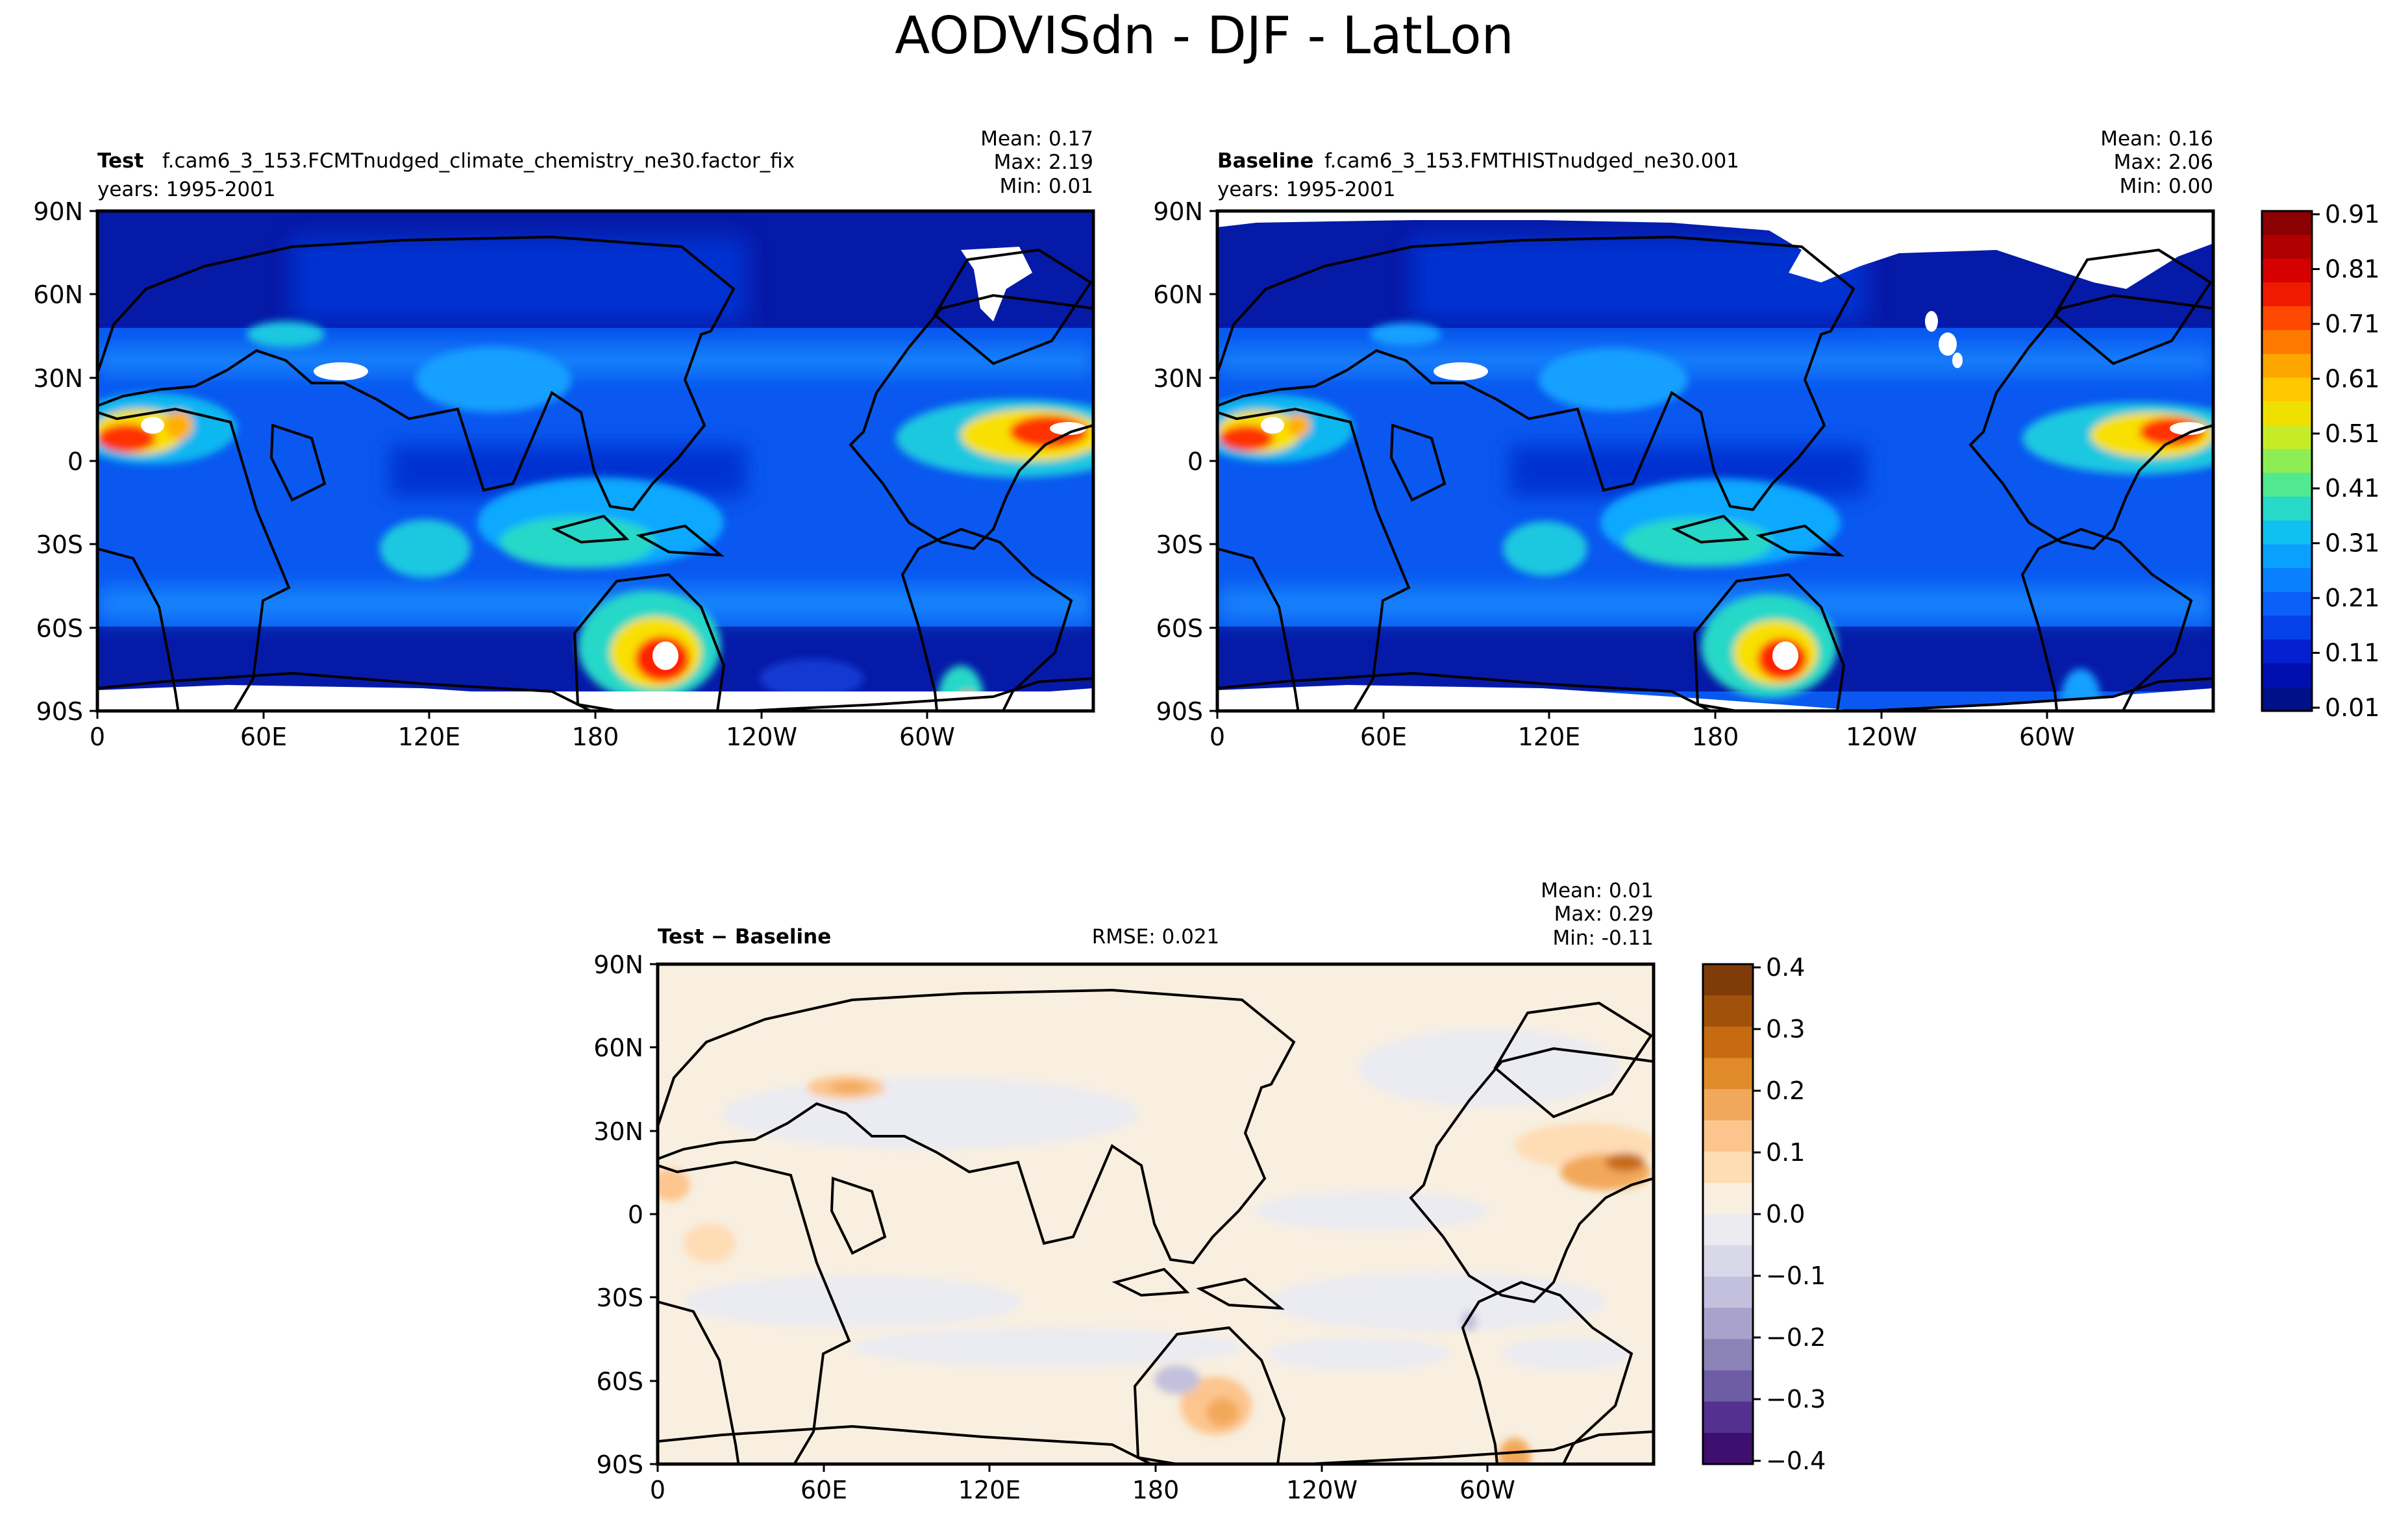 This screenshot has width=2408, height=1529. What do you see at coordinates (120, 161) in the screenshot?
I see `panel-label: Test` at bounding box center [120, 161].